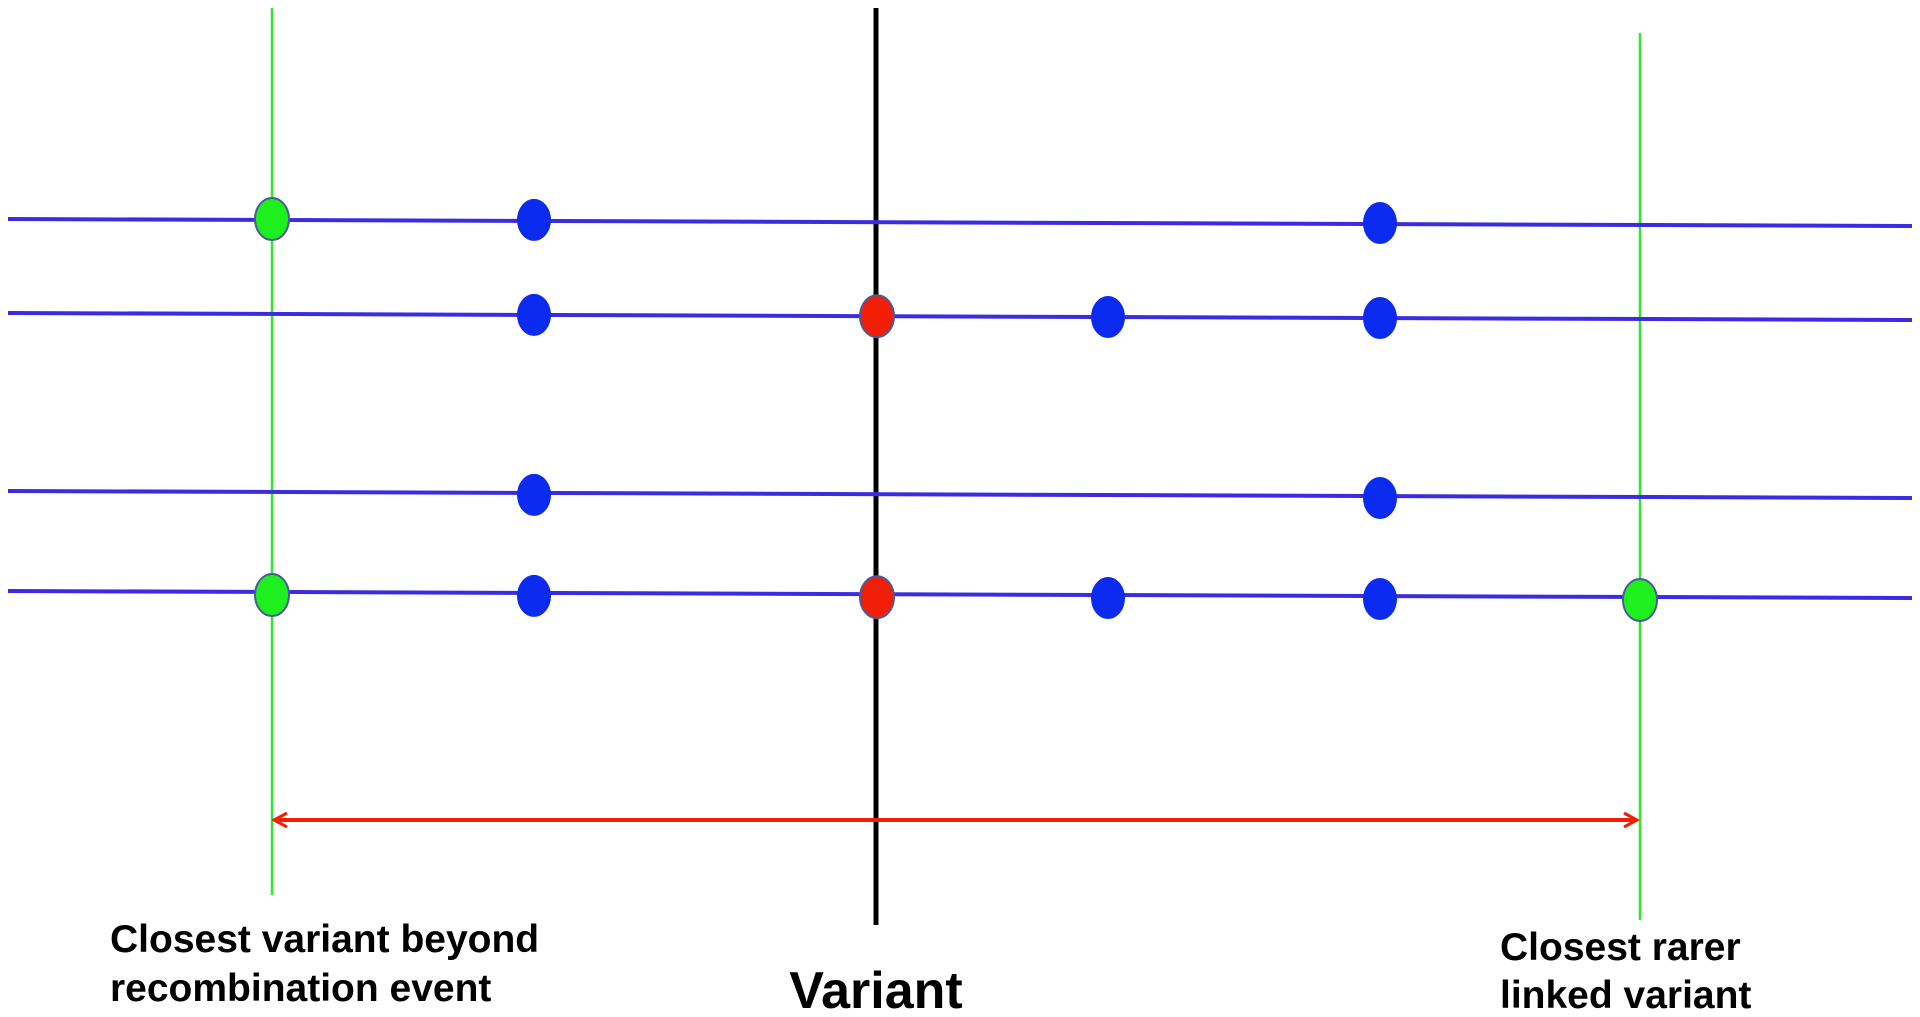 This screenshot has height=1017, width=1920. I want to click on right-label-line2: linked variant, so click(1625, 995).